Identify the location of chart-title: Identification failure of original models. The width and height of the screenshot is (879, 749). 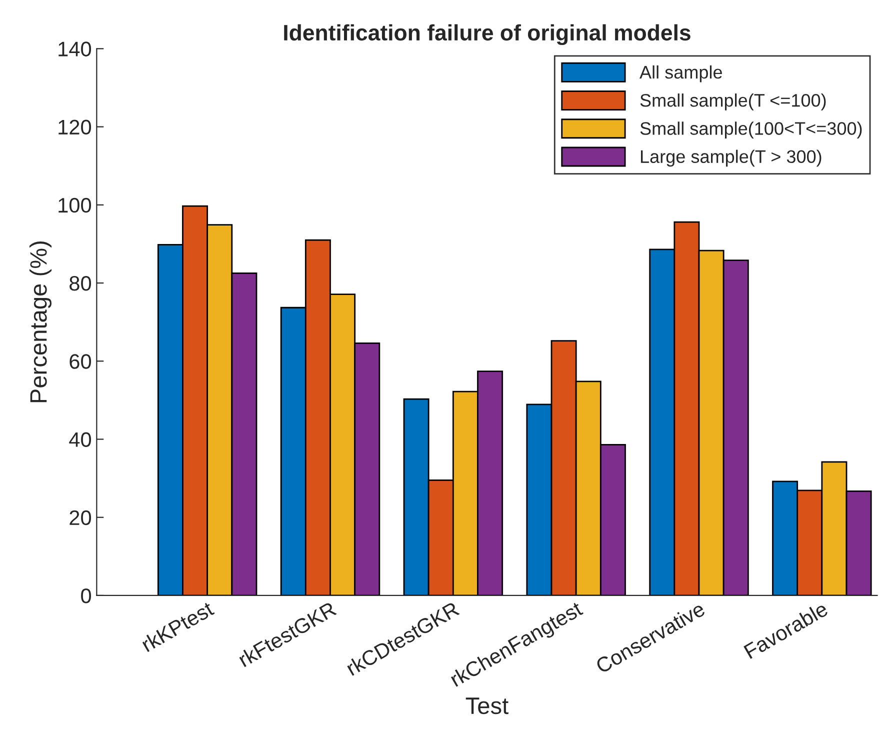
(487, 35).